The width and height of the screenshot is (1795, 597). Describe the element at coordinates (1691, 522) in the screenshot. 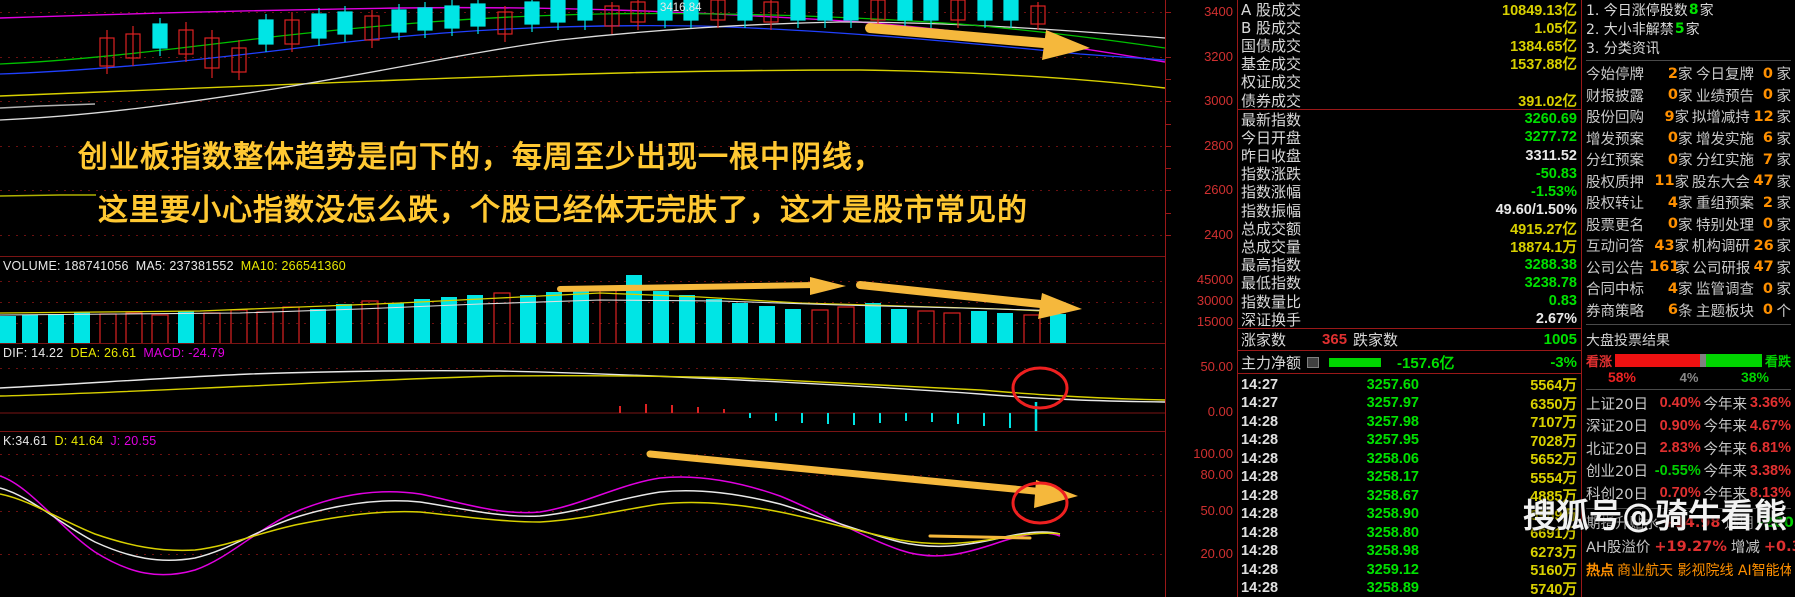

I see `futures-value: +14.98` at that location.